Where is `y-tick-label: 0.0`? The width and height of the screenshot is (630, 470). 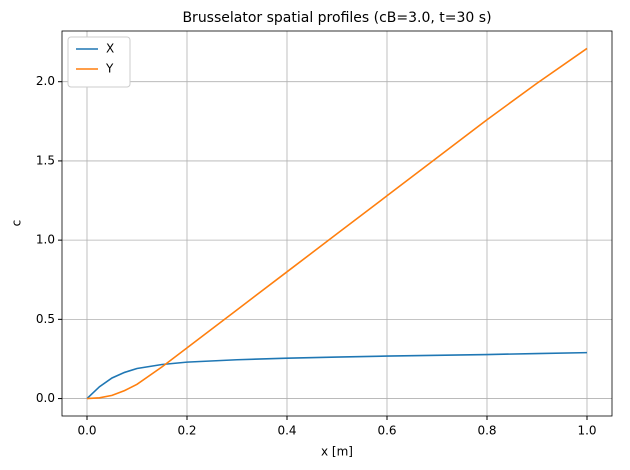
y-tick-label: 0.0 is located at coordinates (45, 398).